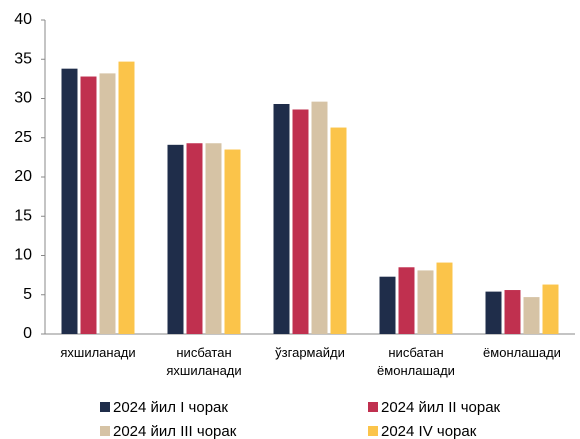 The height and width of the screenshot is (439, 580). What do you see at coordinates (23, 215) in the screenshot?
I see `y-tick-label: 15` at bounding box center [23, 215].